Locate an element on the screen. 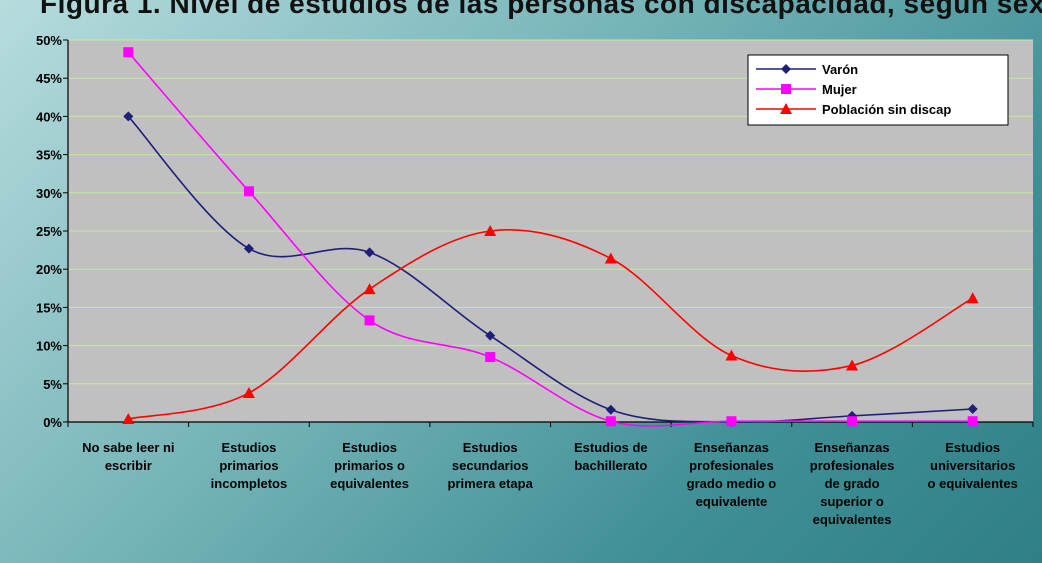 The width and height of the screenshot is (1042, 563). x-tick-label: Estudios secundarios primera etapa is located at coordinates (491, 465).